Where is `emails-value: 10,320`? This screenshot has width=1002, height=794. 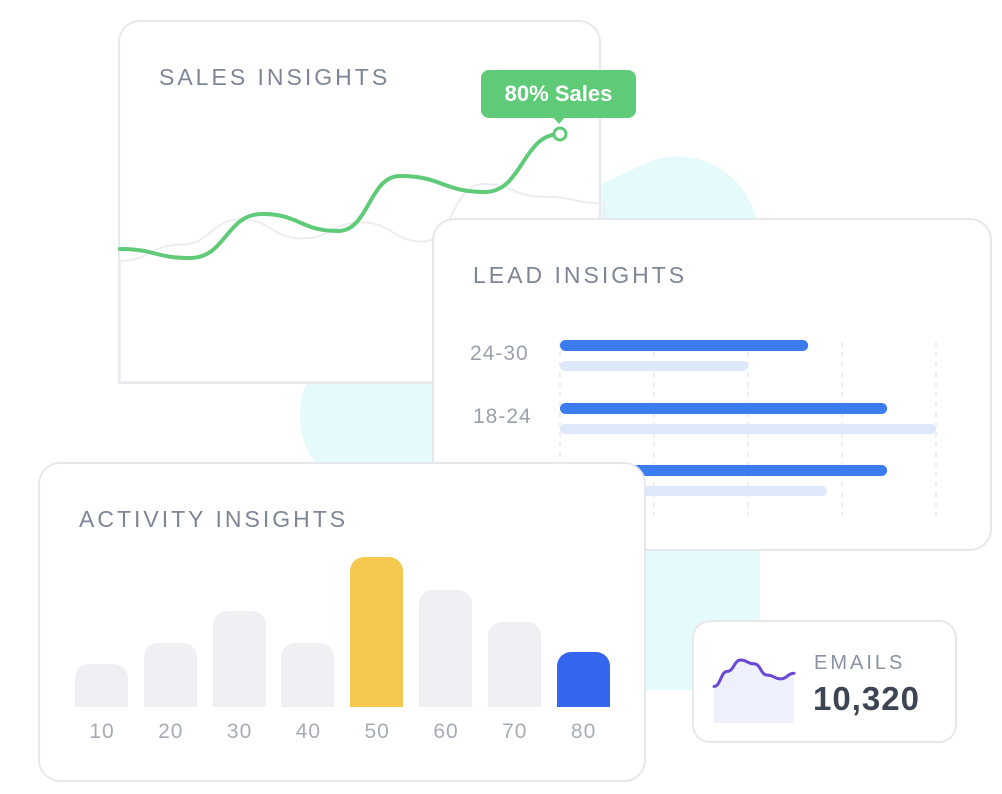
emails-value: 10,320 is located at coordinates (866, 698).